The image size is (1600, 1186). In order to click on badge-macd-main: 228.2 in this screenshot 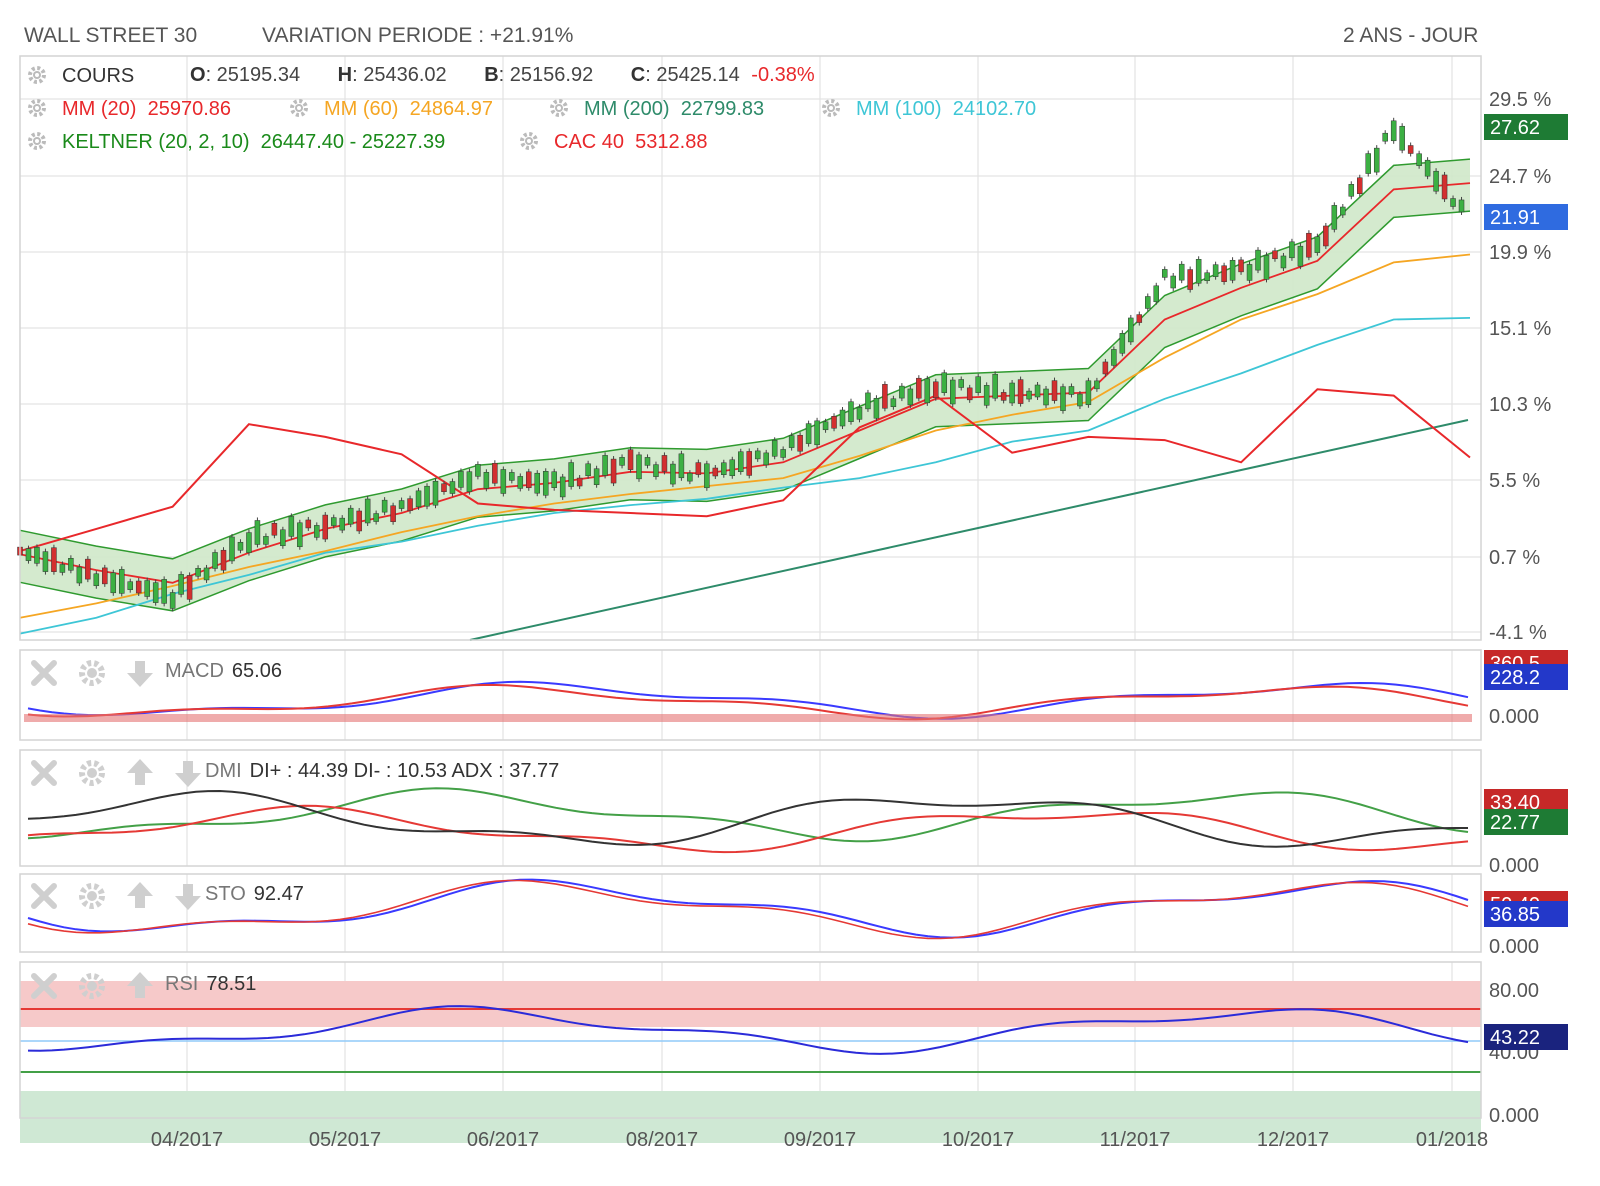, I will do `click(1515, 678)`.